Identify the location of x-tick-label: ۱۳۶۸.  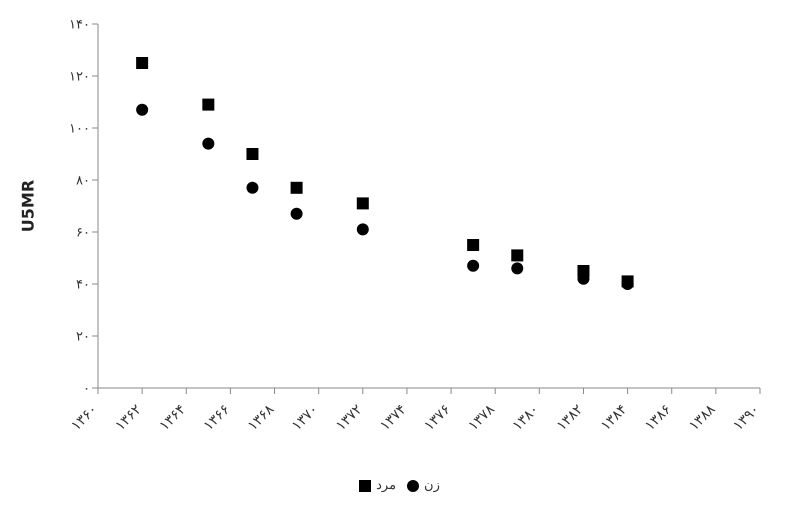
(261, 417).